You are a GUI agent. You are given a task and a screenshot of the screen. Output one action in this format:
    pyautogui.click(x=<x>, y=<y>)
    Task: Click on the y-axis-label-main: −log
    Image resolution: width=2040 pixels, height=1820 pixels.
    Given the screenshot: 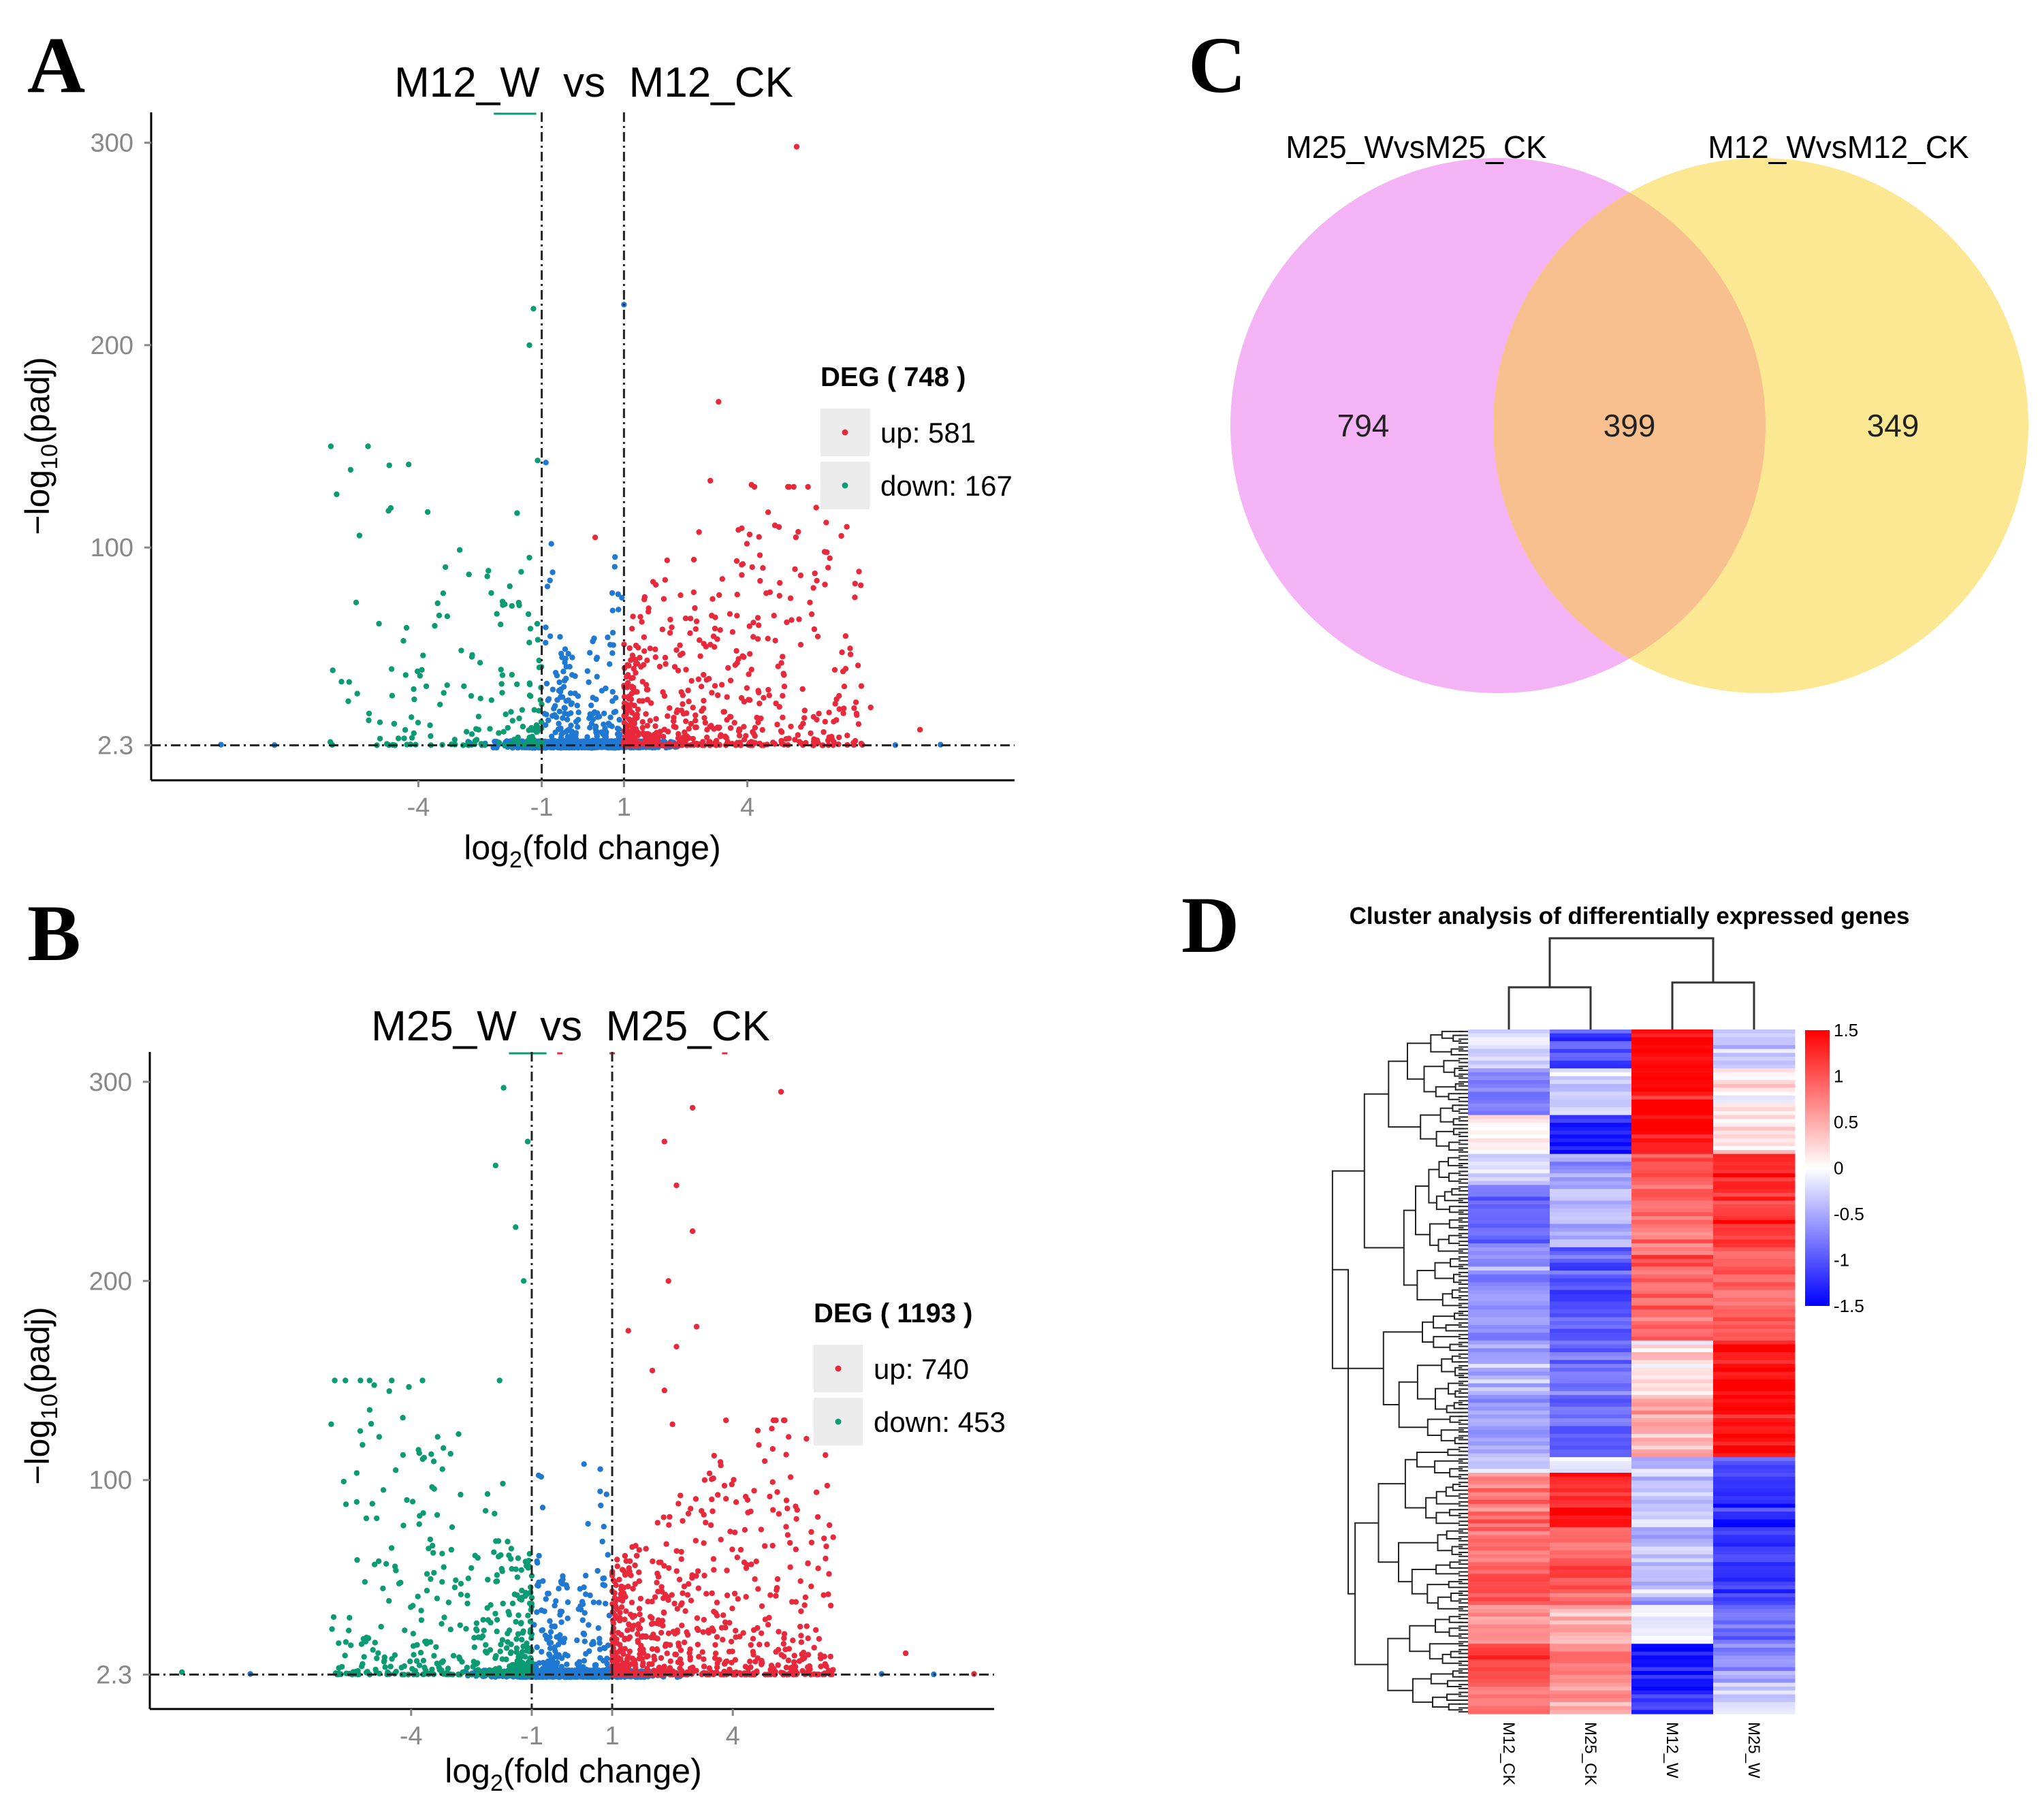 What is the action you would take?
    pyautogui.click(x=37, y=502)
    